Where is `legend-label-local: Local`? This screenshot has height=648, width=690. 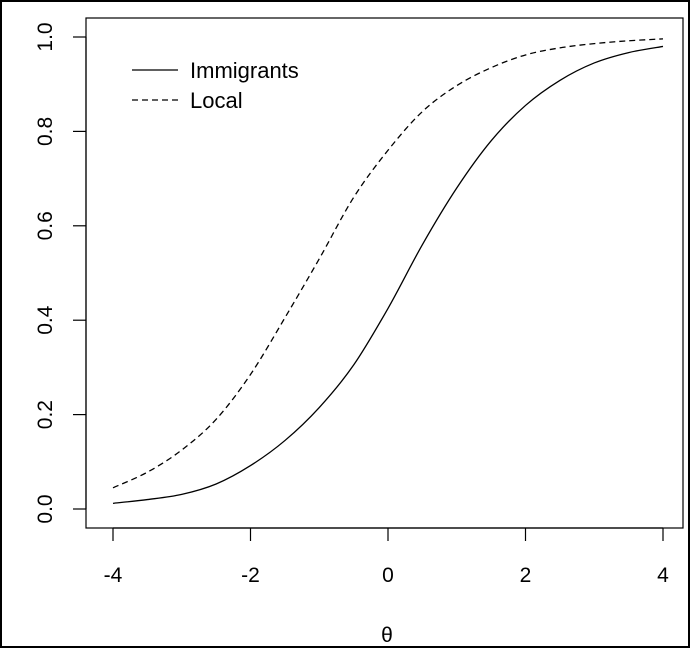
legend-label-local: Local is located at coordinates (216, 100).